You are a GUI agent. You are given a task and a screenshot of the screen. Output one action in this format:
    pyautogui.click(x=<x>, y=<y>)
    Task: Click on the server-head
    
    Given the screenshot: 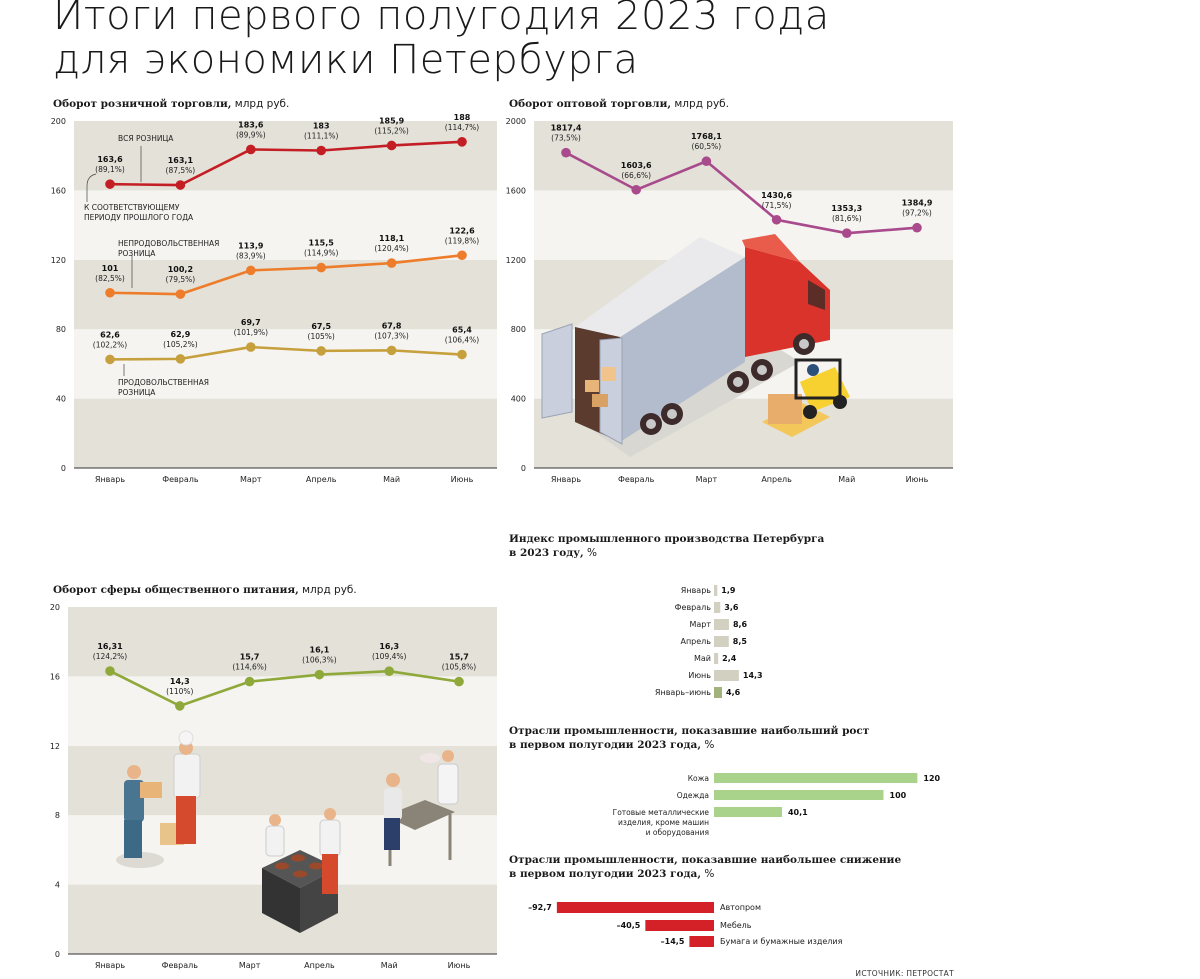 What is the action you would take?
    pyautogui.click(x=448, y=756)
    